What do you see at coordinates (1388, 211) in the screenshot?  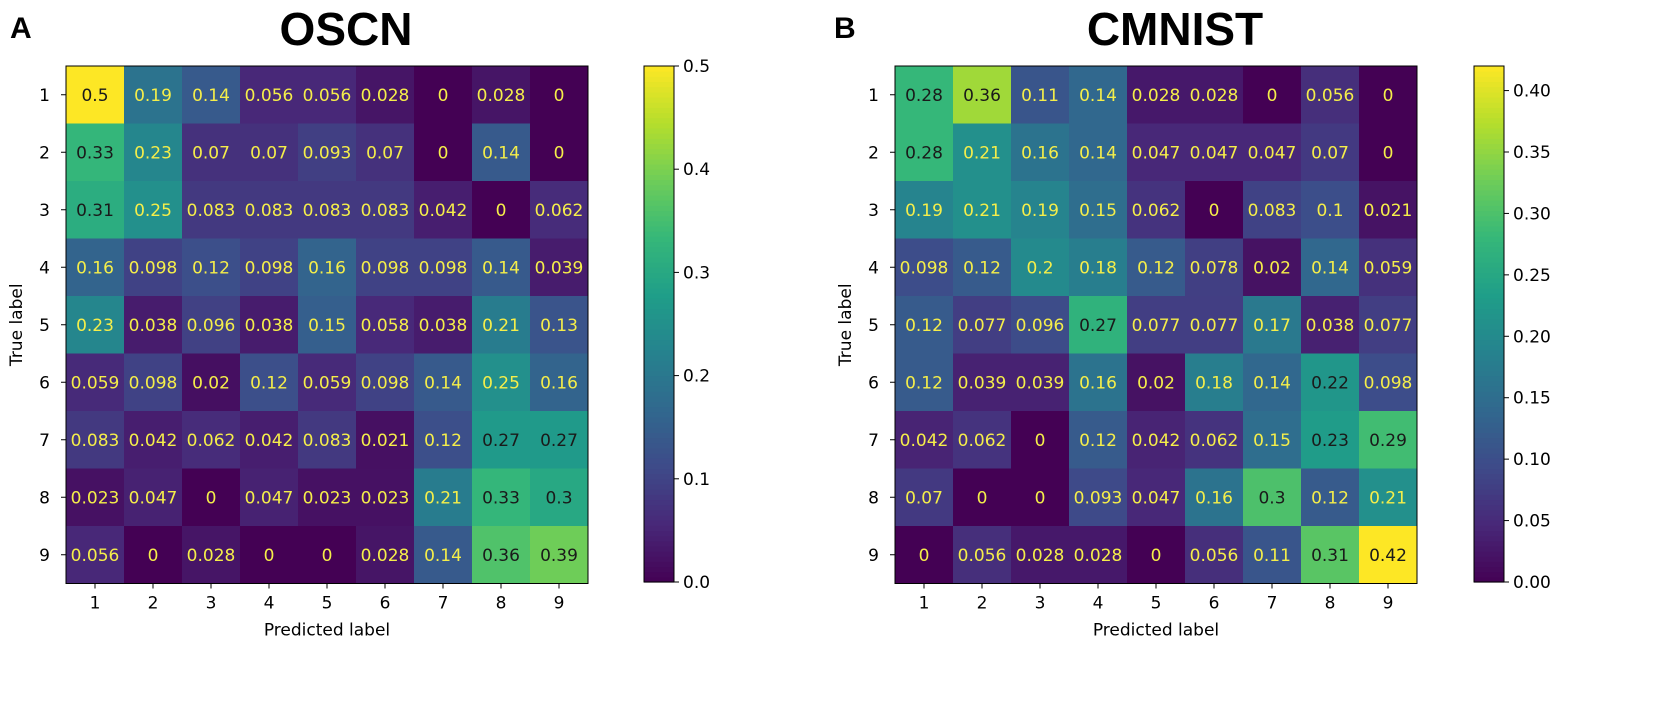 I see `cell-value-label: 0.021` at bounding box center [1388, 211].